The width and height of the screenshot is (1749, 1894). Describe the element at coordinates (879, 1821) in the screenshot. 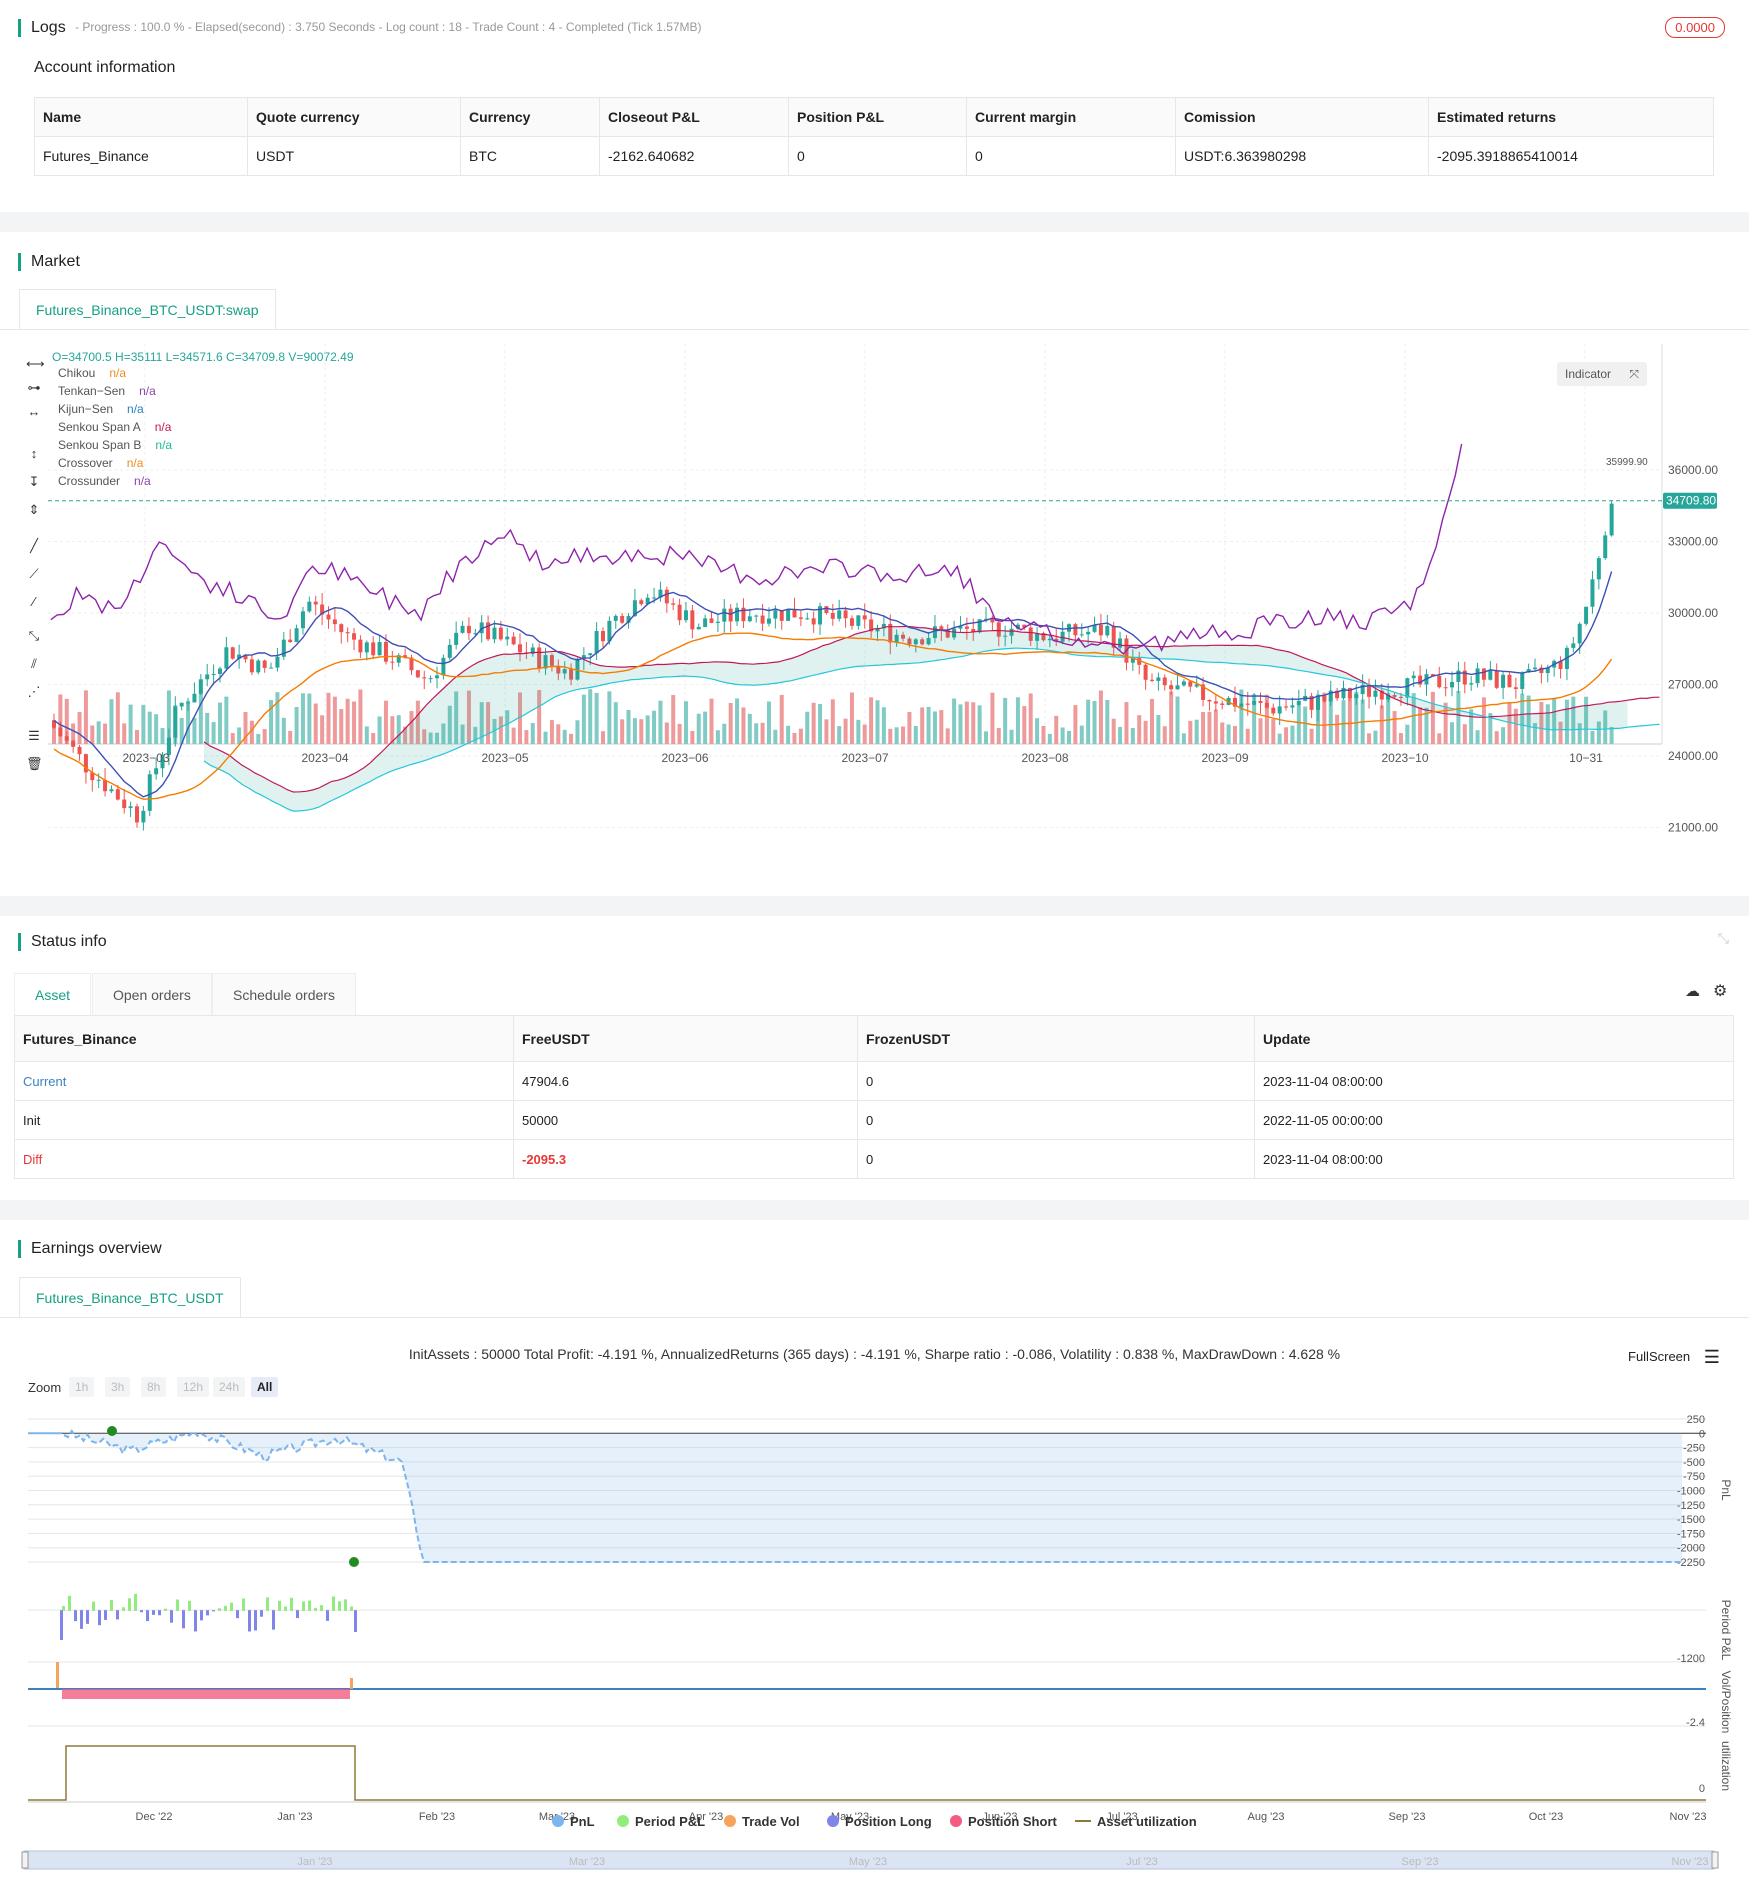

I see `legend-item: Position Long` at that location.